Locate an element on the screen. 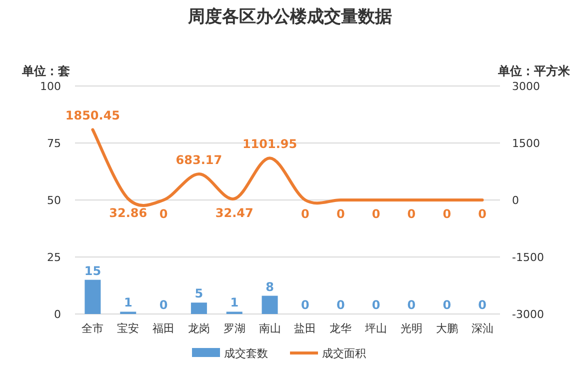  data-label: 683.17 is located at coordinates (199, 160).